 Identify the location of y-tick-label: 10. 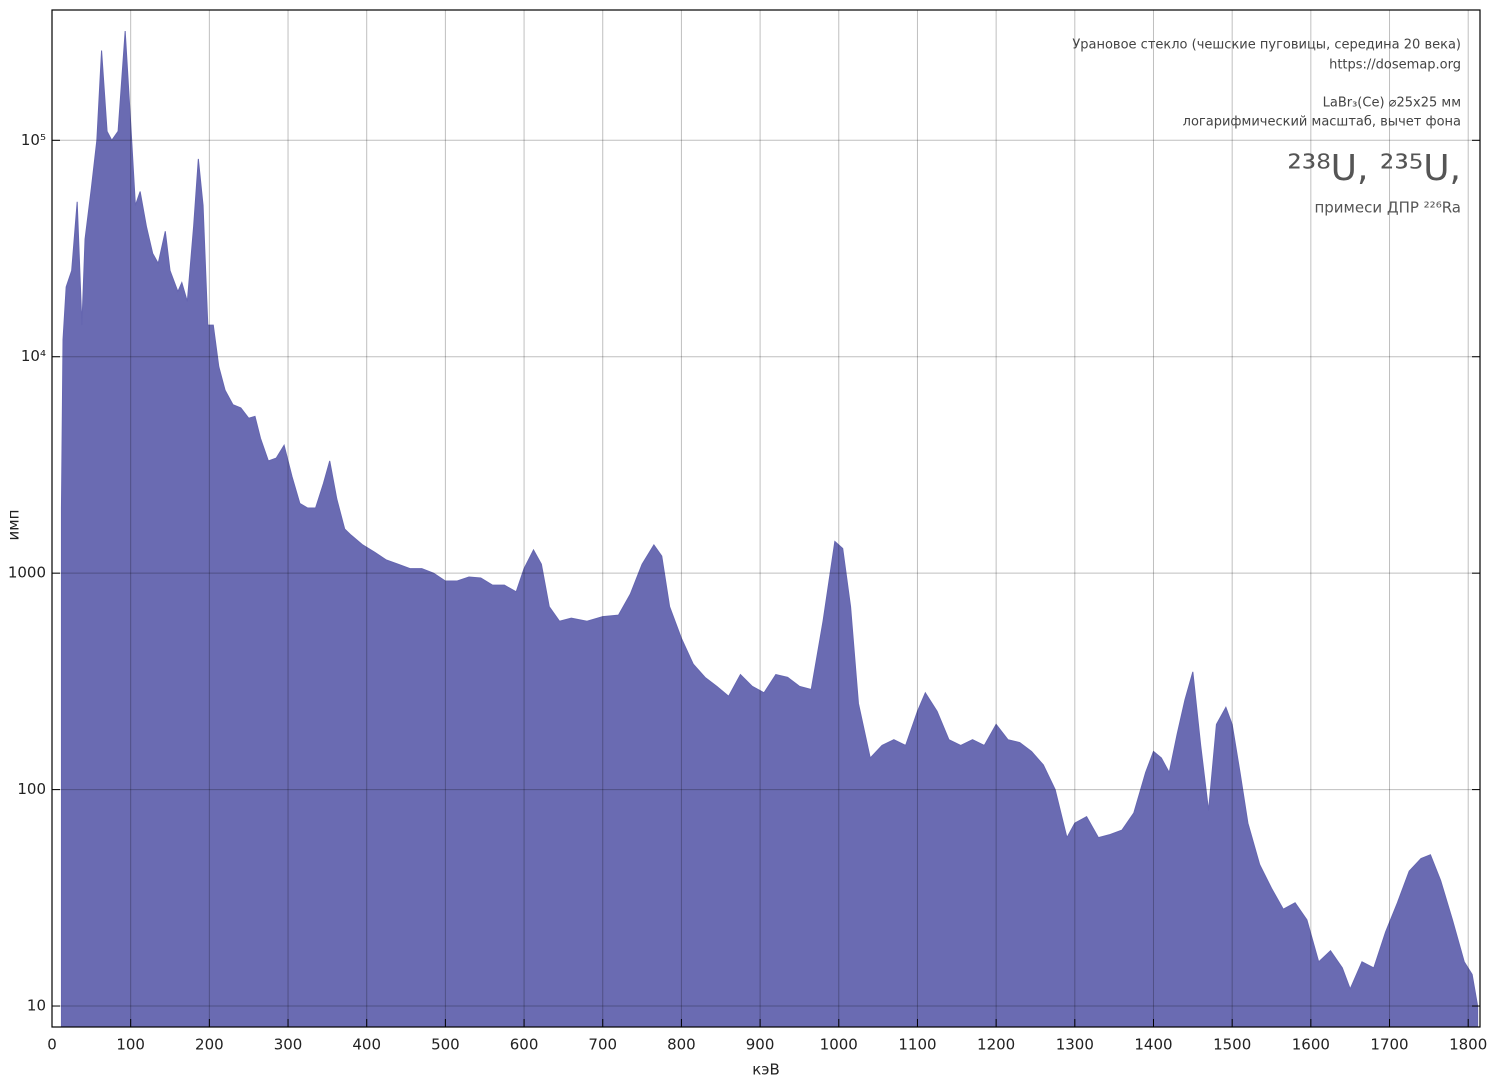
(36, 1006).